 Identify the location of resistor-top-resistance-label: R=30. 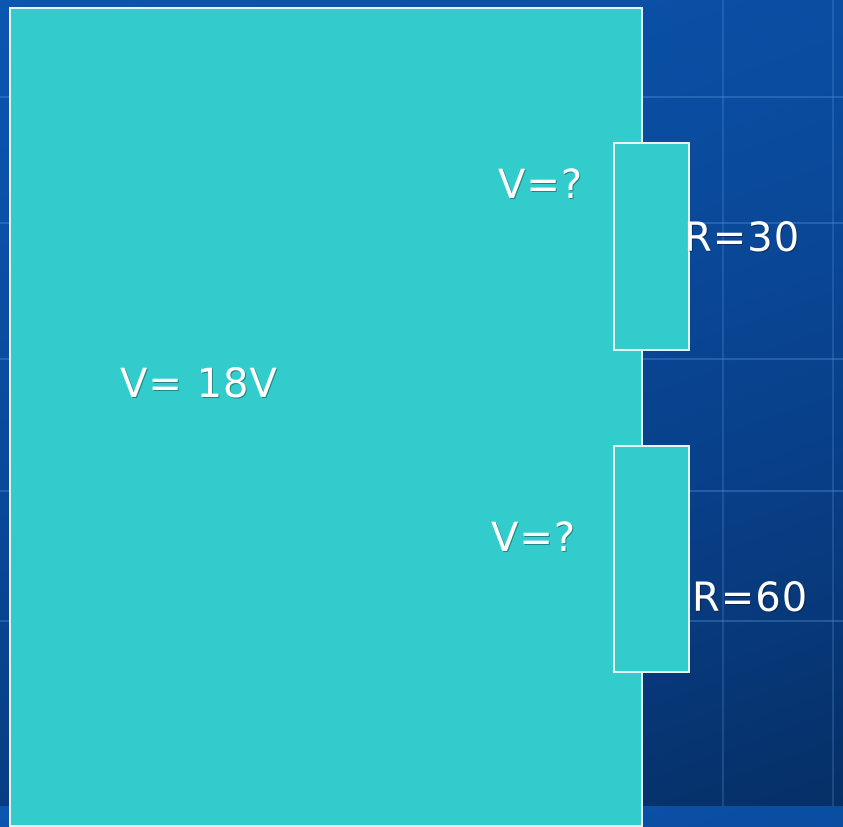
(742, 238).